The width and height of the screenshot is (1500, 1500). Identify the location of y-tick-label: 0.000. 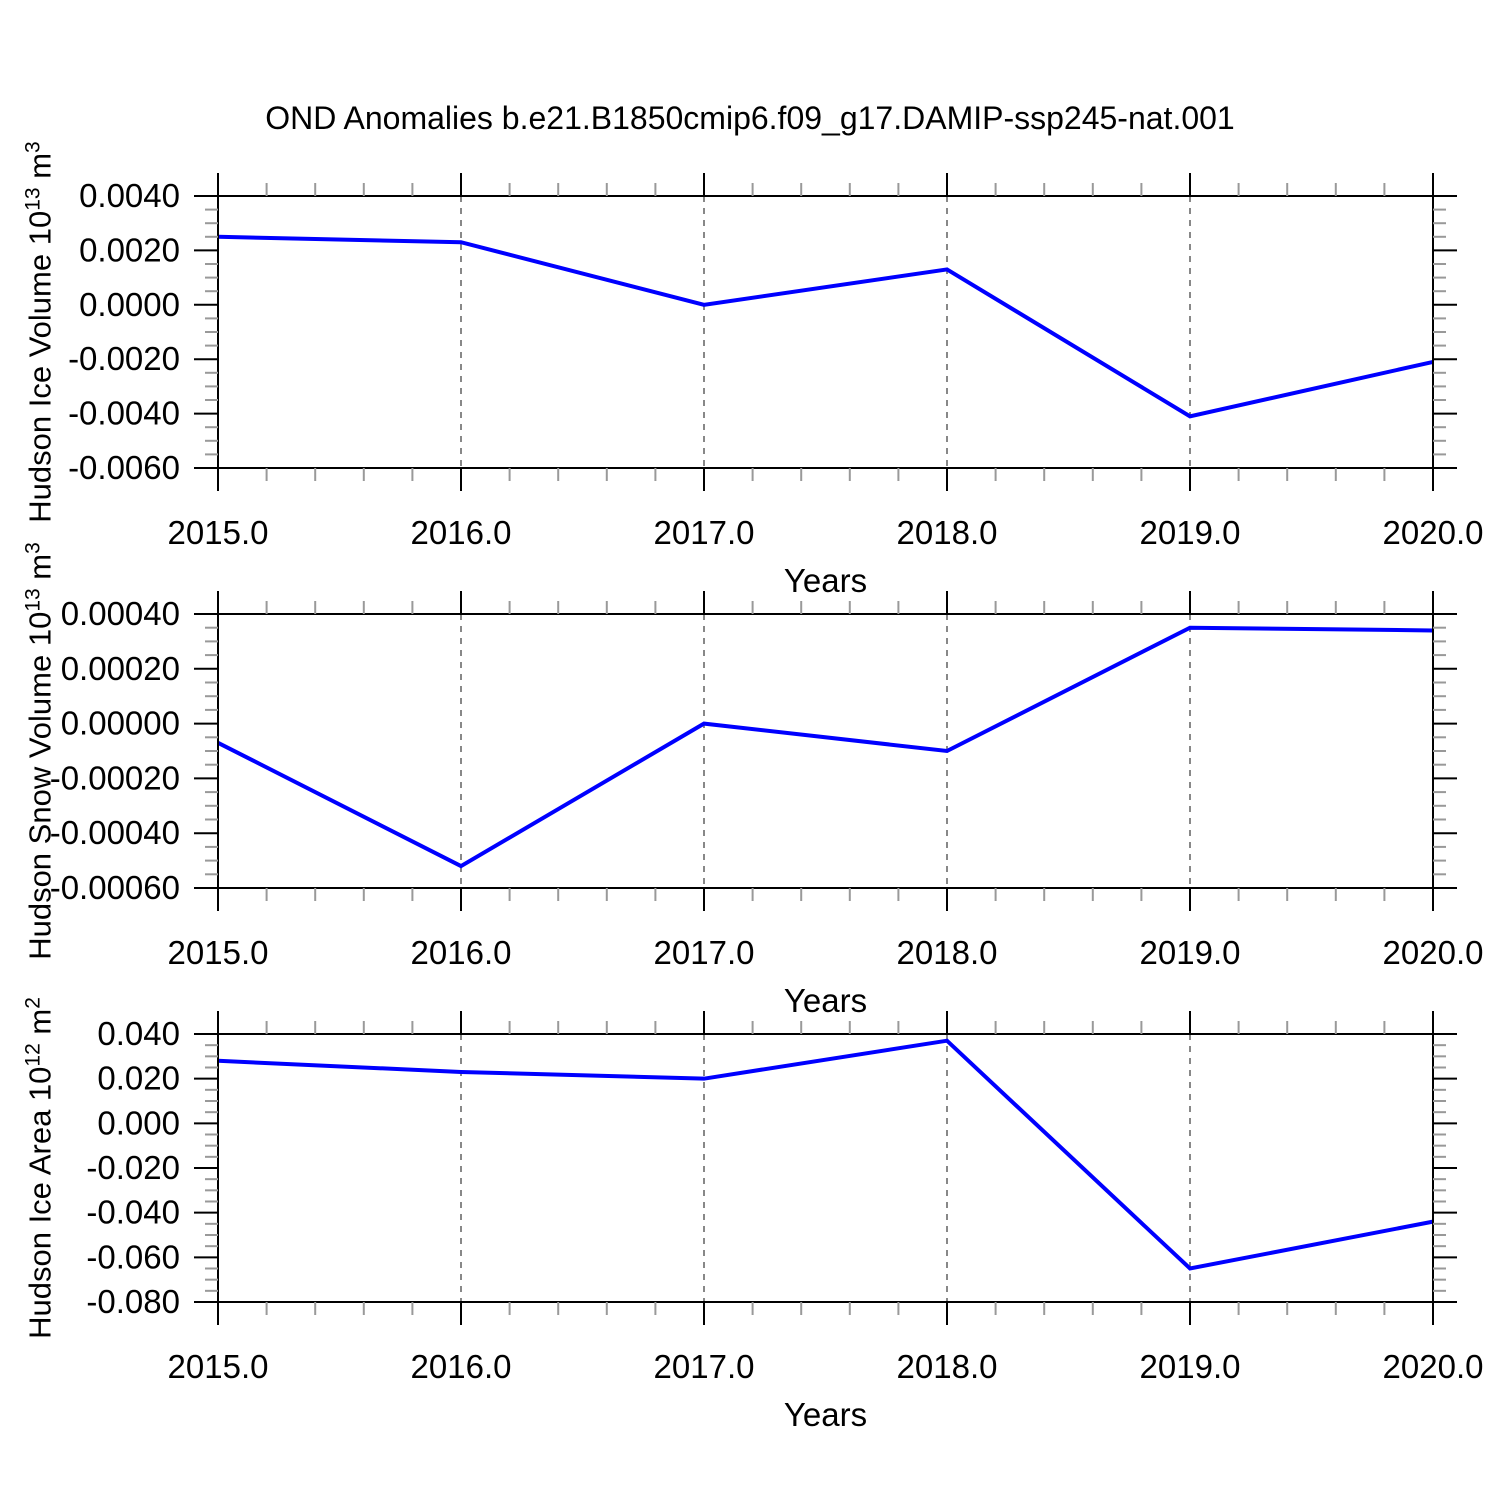
(138, 1122).